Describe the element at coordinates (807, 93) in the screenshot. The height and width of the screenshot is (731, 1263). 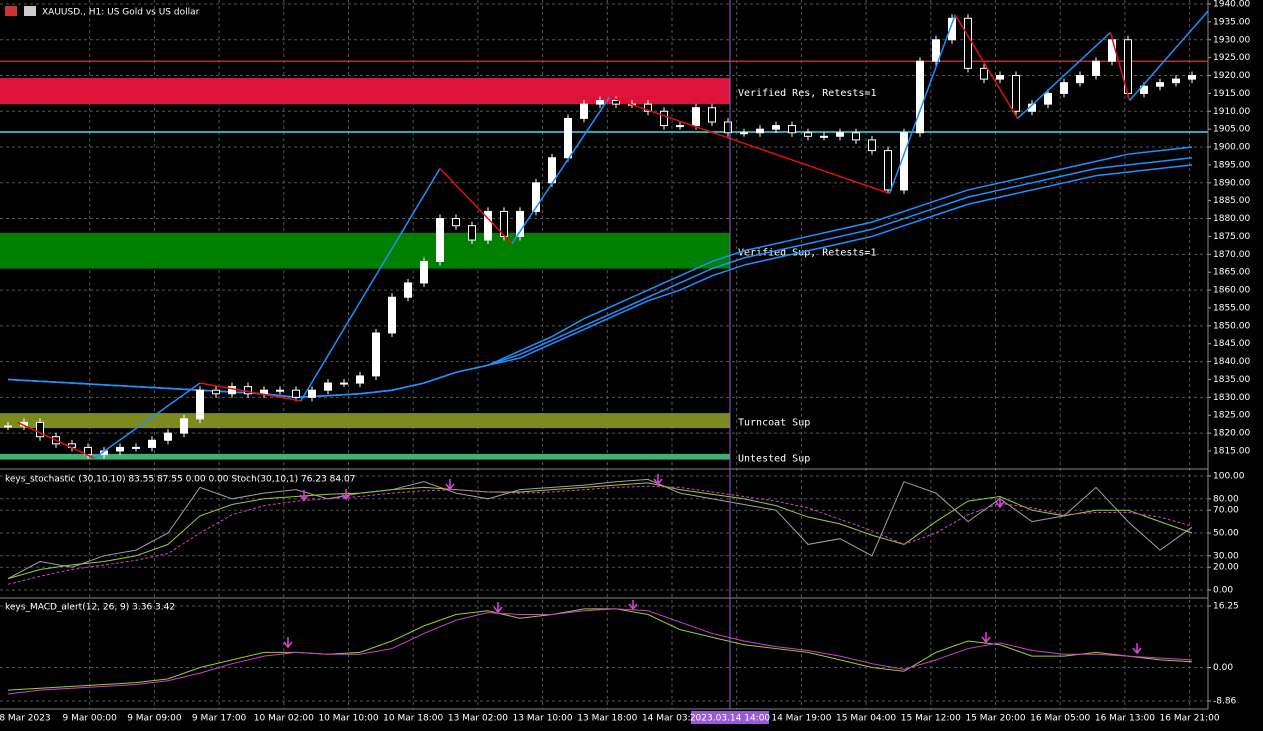
I see `zone-label: Verified Res, Retests=1` at that location.